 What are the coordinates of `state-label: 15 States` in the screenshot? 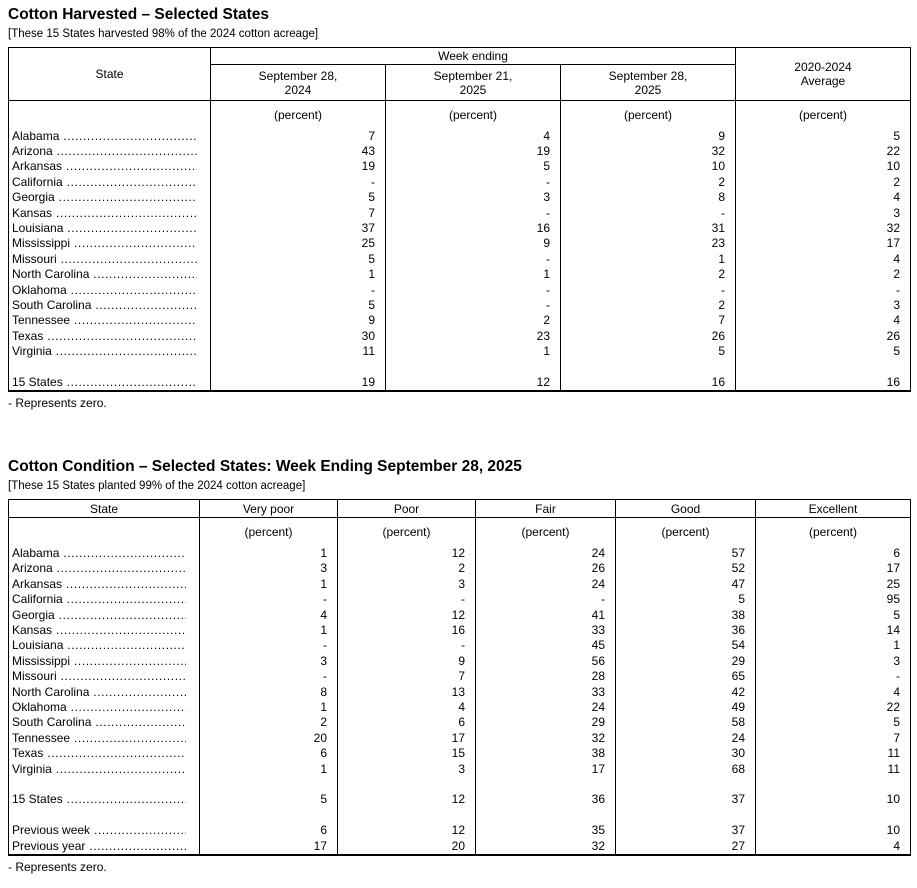 It's located at (104, 800).